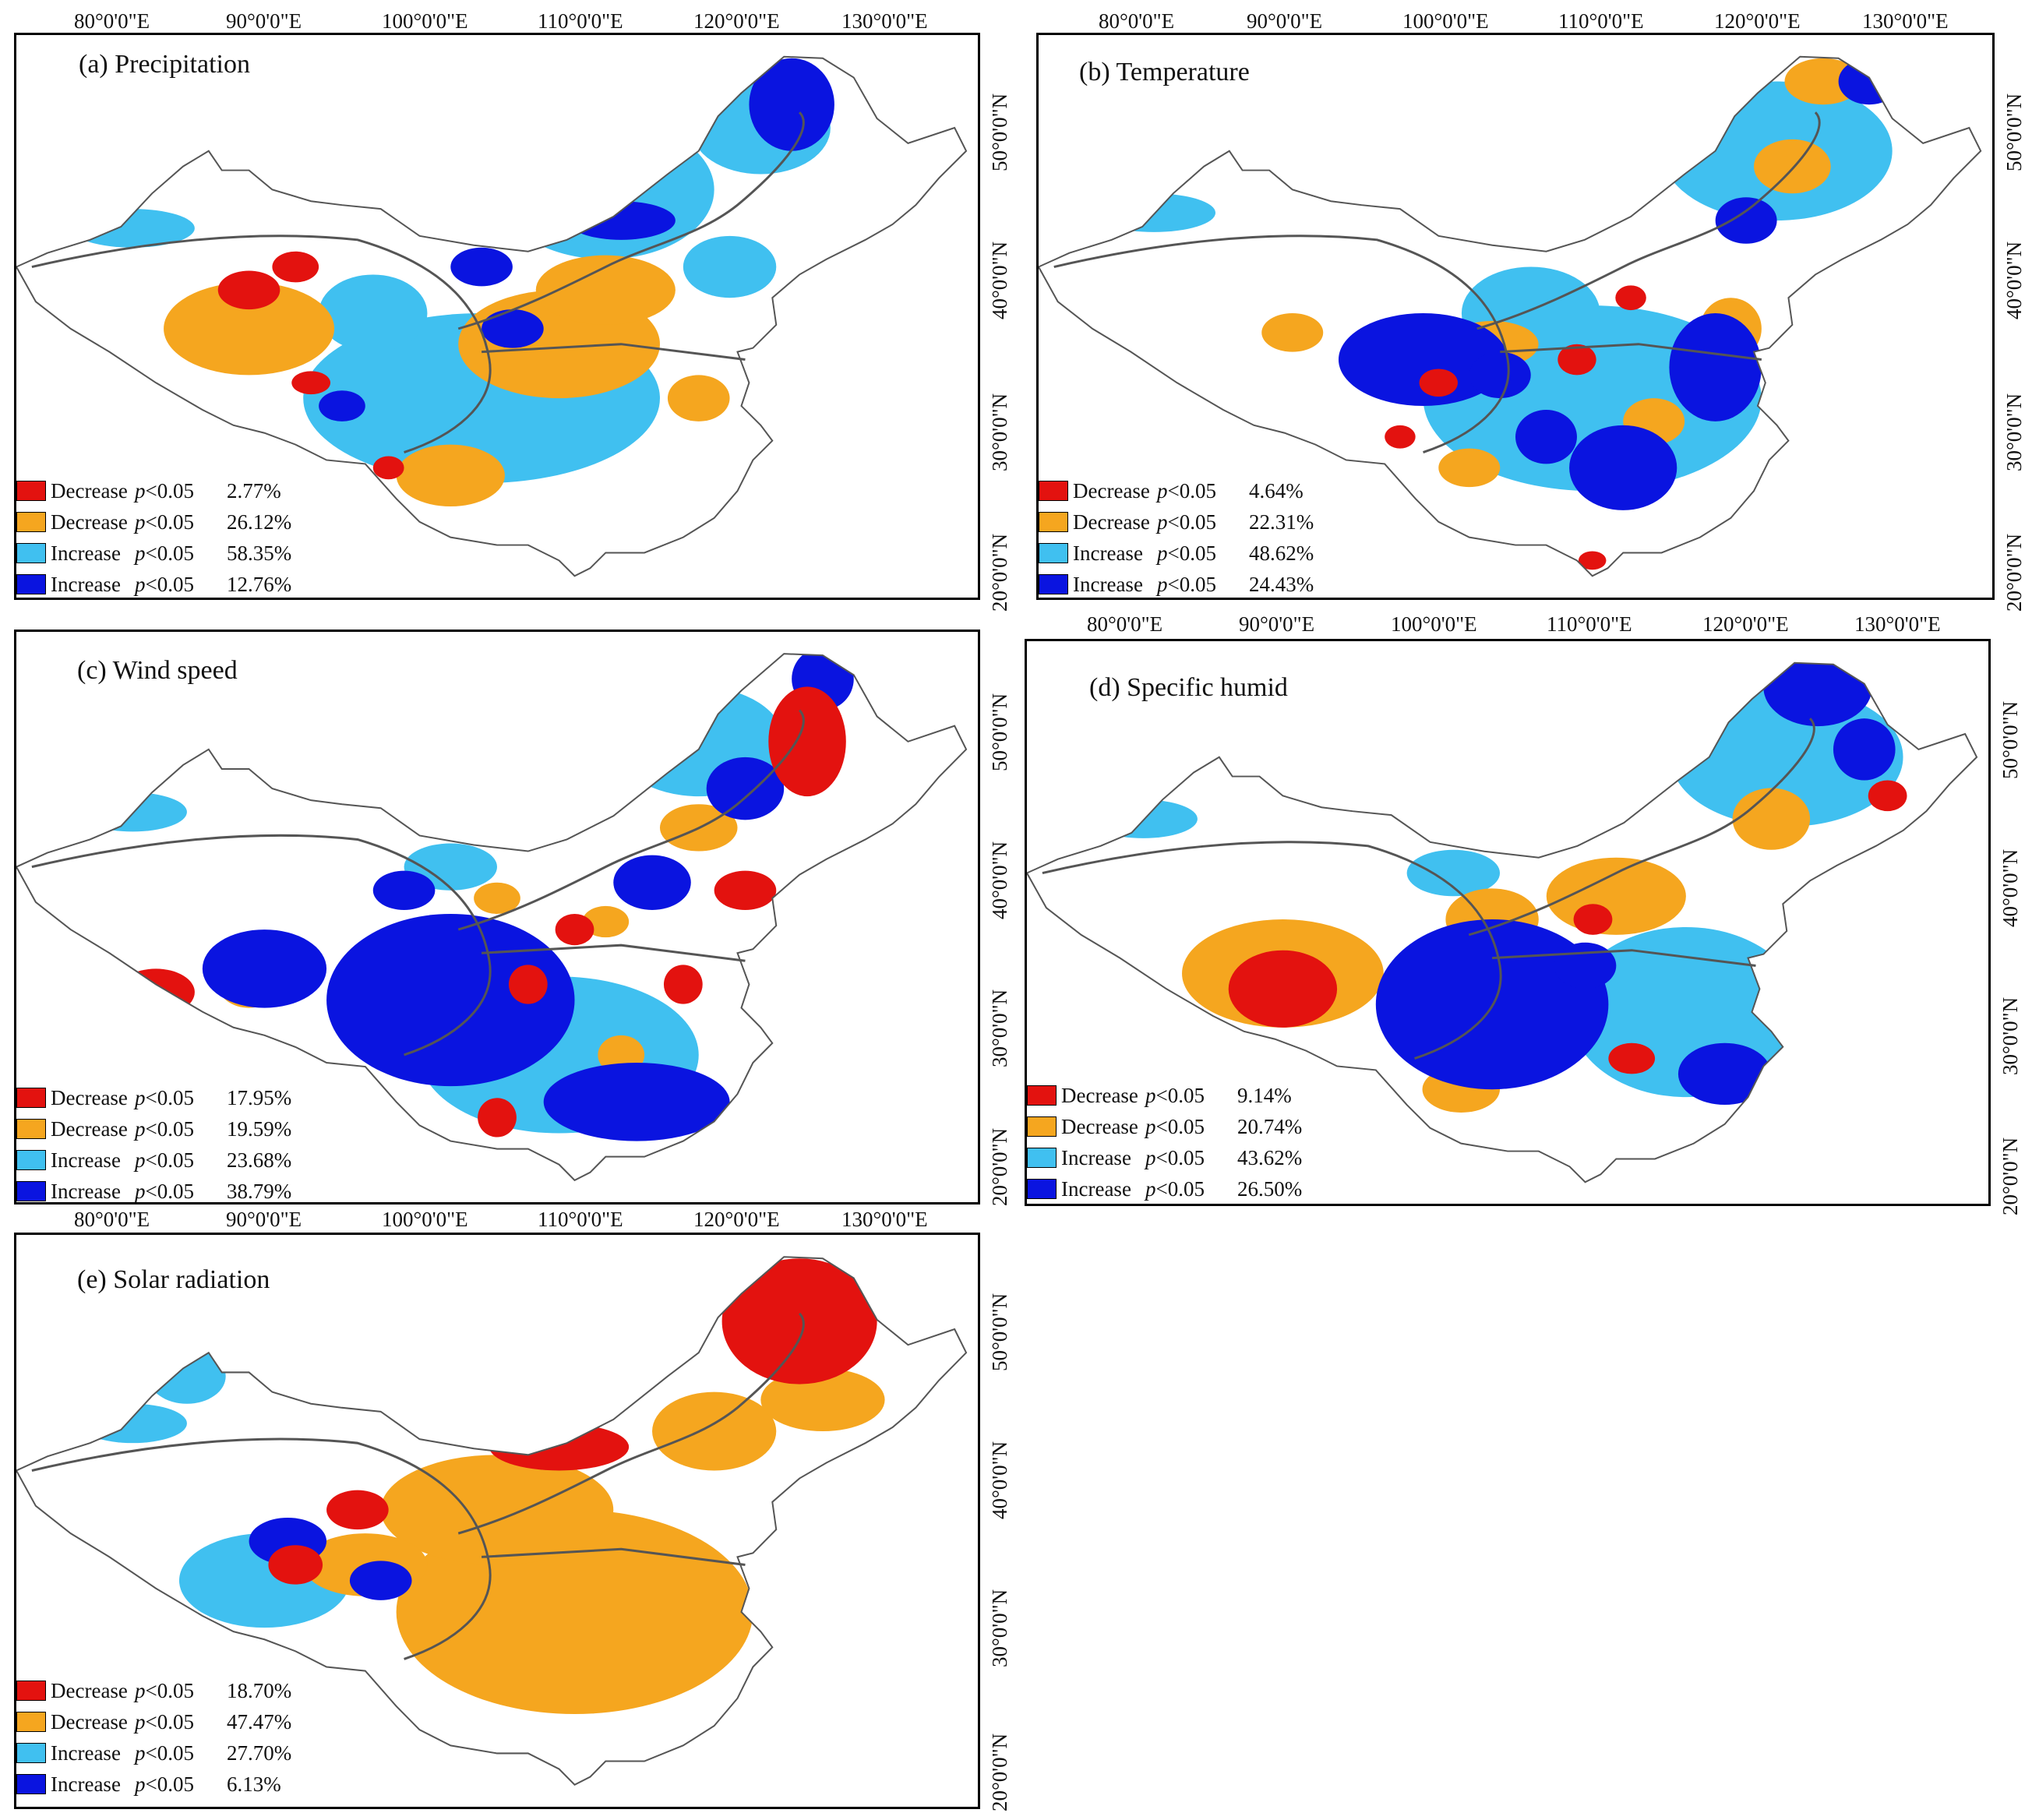 The width and height of the screenshot is (2032, 1820). I want to click on legend-percentage: 38.79%, so click(259, 1191).